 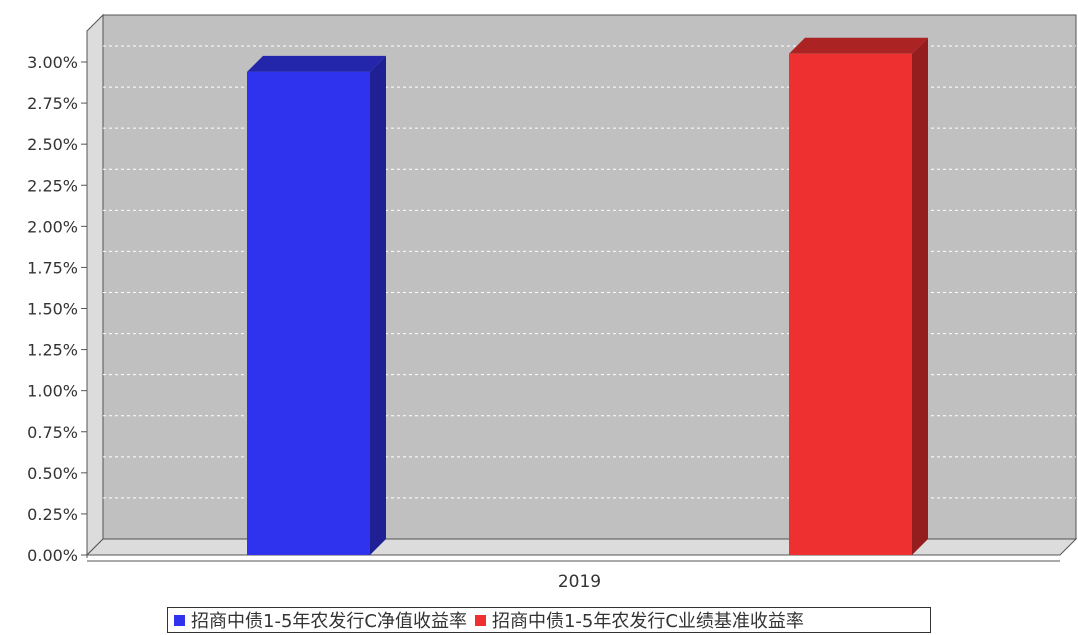 I want to click on y-tick-label: 2.50%, so click(x=52, y=144).